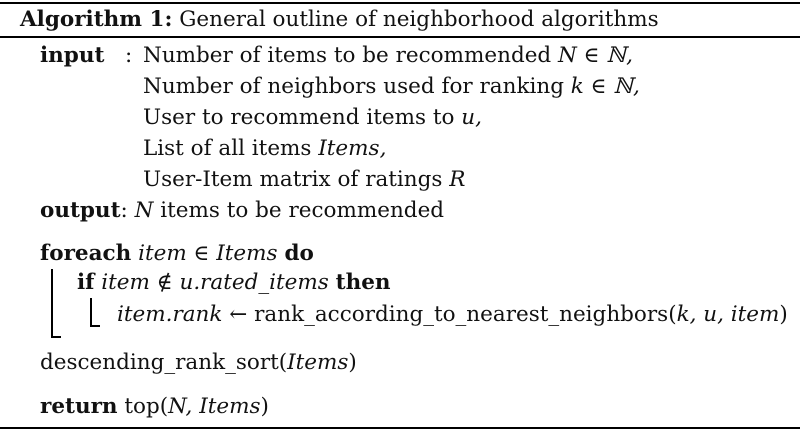 The height and width of the screenshot is (431, 800). What do you see at coordinates (208, 253) in the screenshot?
I see `foreach-var: item ∈ Items` at bounding box center [208, 253].